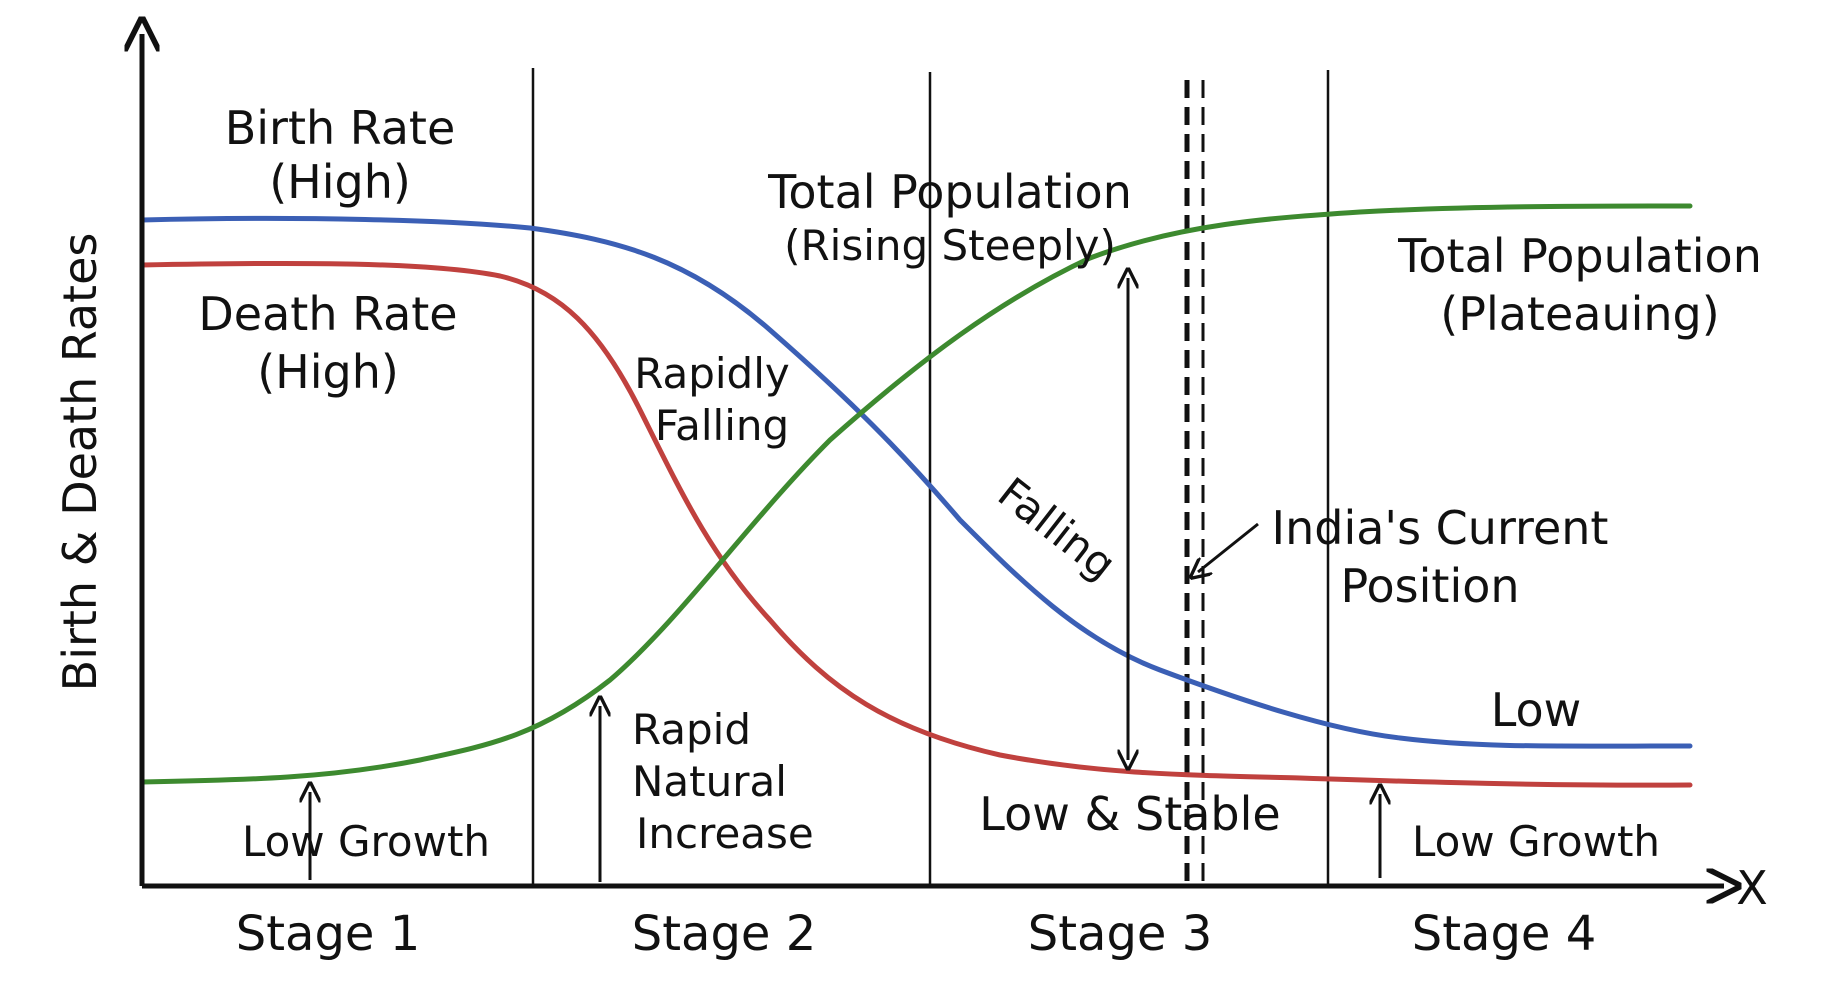 This screenshot has height=1008, width=1822. Describe the element at coordinates (722, 425) in the screenshot. I see `rapidly-falling-sub-label: Falling` at that location.